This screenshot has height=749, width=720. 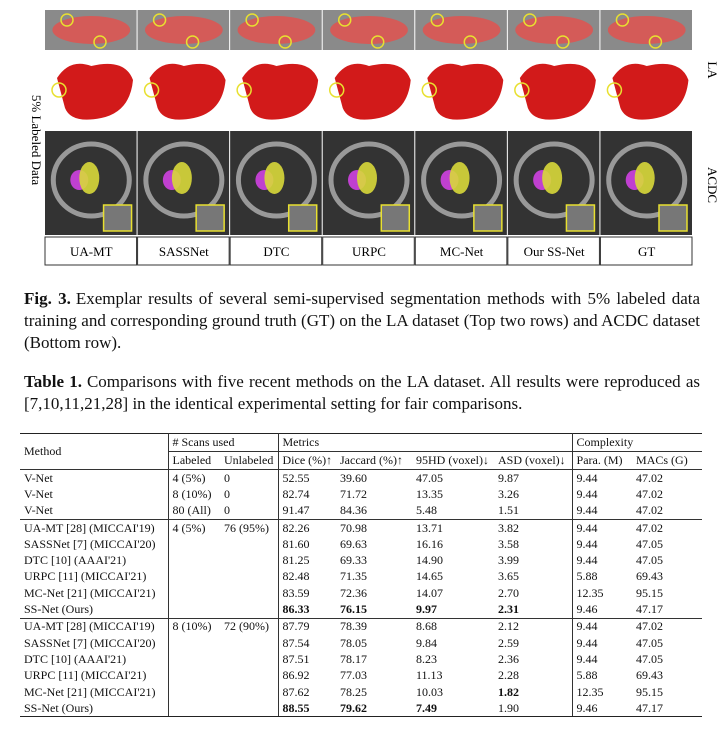 I want to click on cell: 76 (95%), so click(x=249, y=527).